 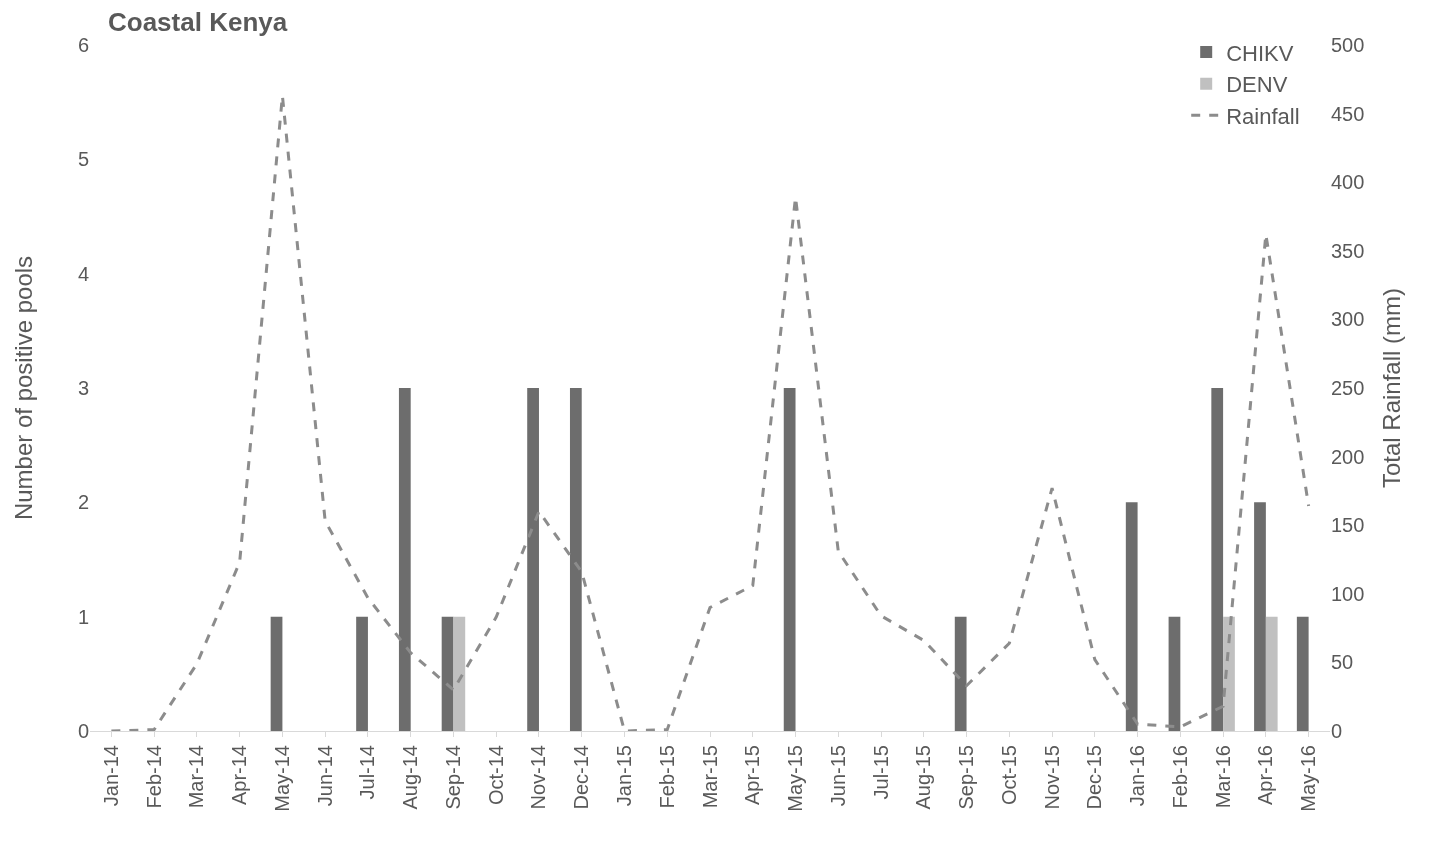 What do you see at coordinates (1257, 85) in the screenshot?
I see `legend-label: DENV` at bounding box center [1257, 85].